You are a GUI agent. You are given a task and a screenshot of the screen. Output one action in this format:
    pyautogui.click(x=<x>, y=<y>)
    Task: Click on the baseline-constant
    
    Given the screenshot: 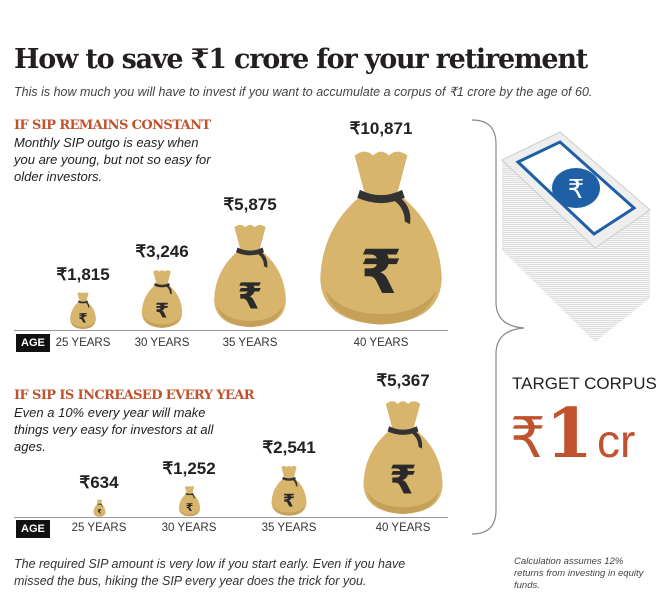 What is the action you would take?
    pyautogui.click(x=231, y=330)
    